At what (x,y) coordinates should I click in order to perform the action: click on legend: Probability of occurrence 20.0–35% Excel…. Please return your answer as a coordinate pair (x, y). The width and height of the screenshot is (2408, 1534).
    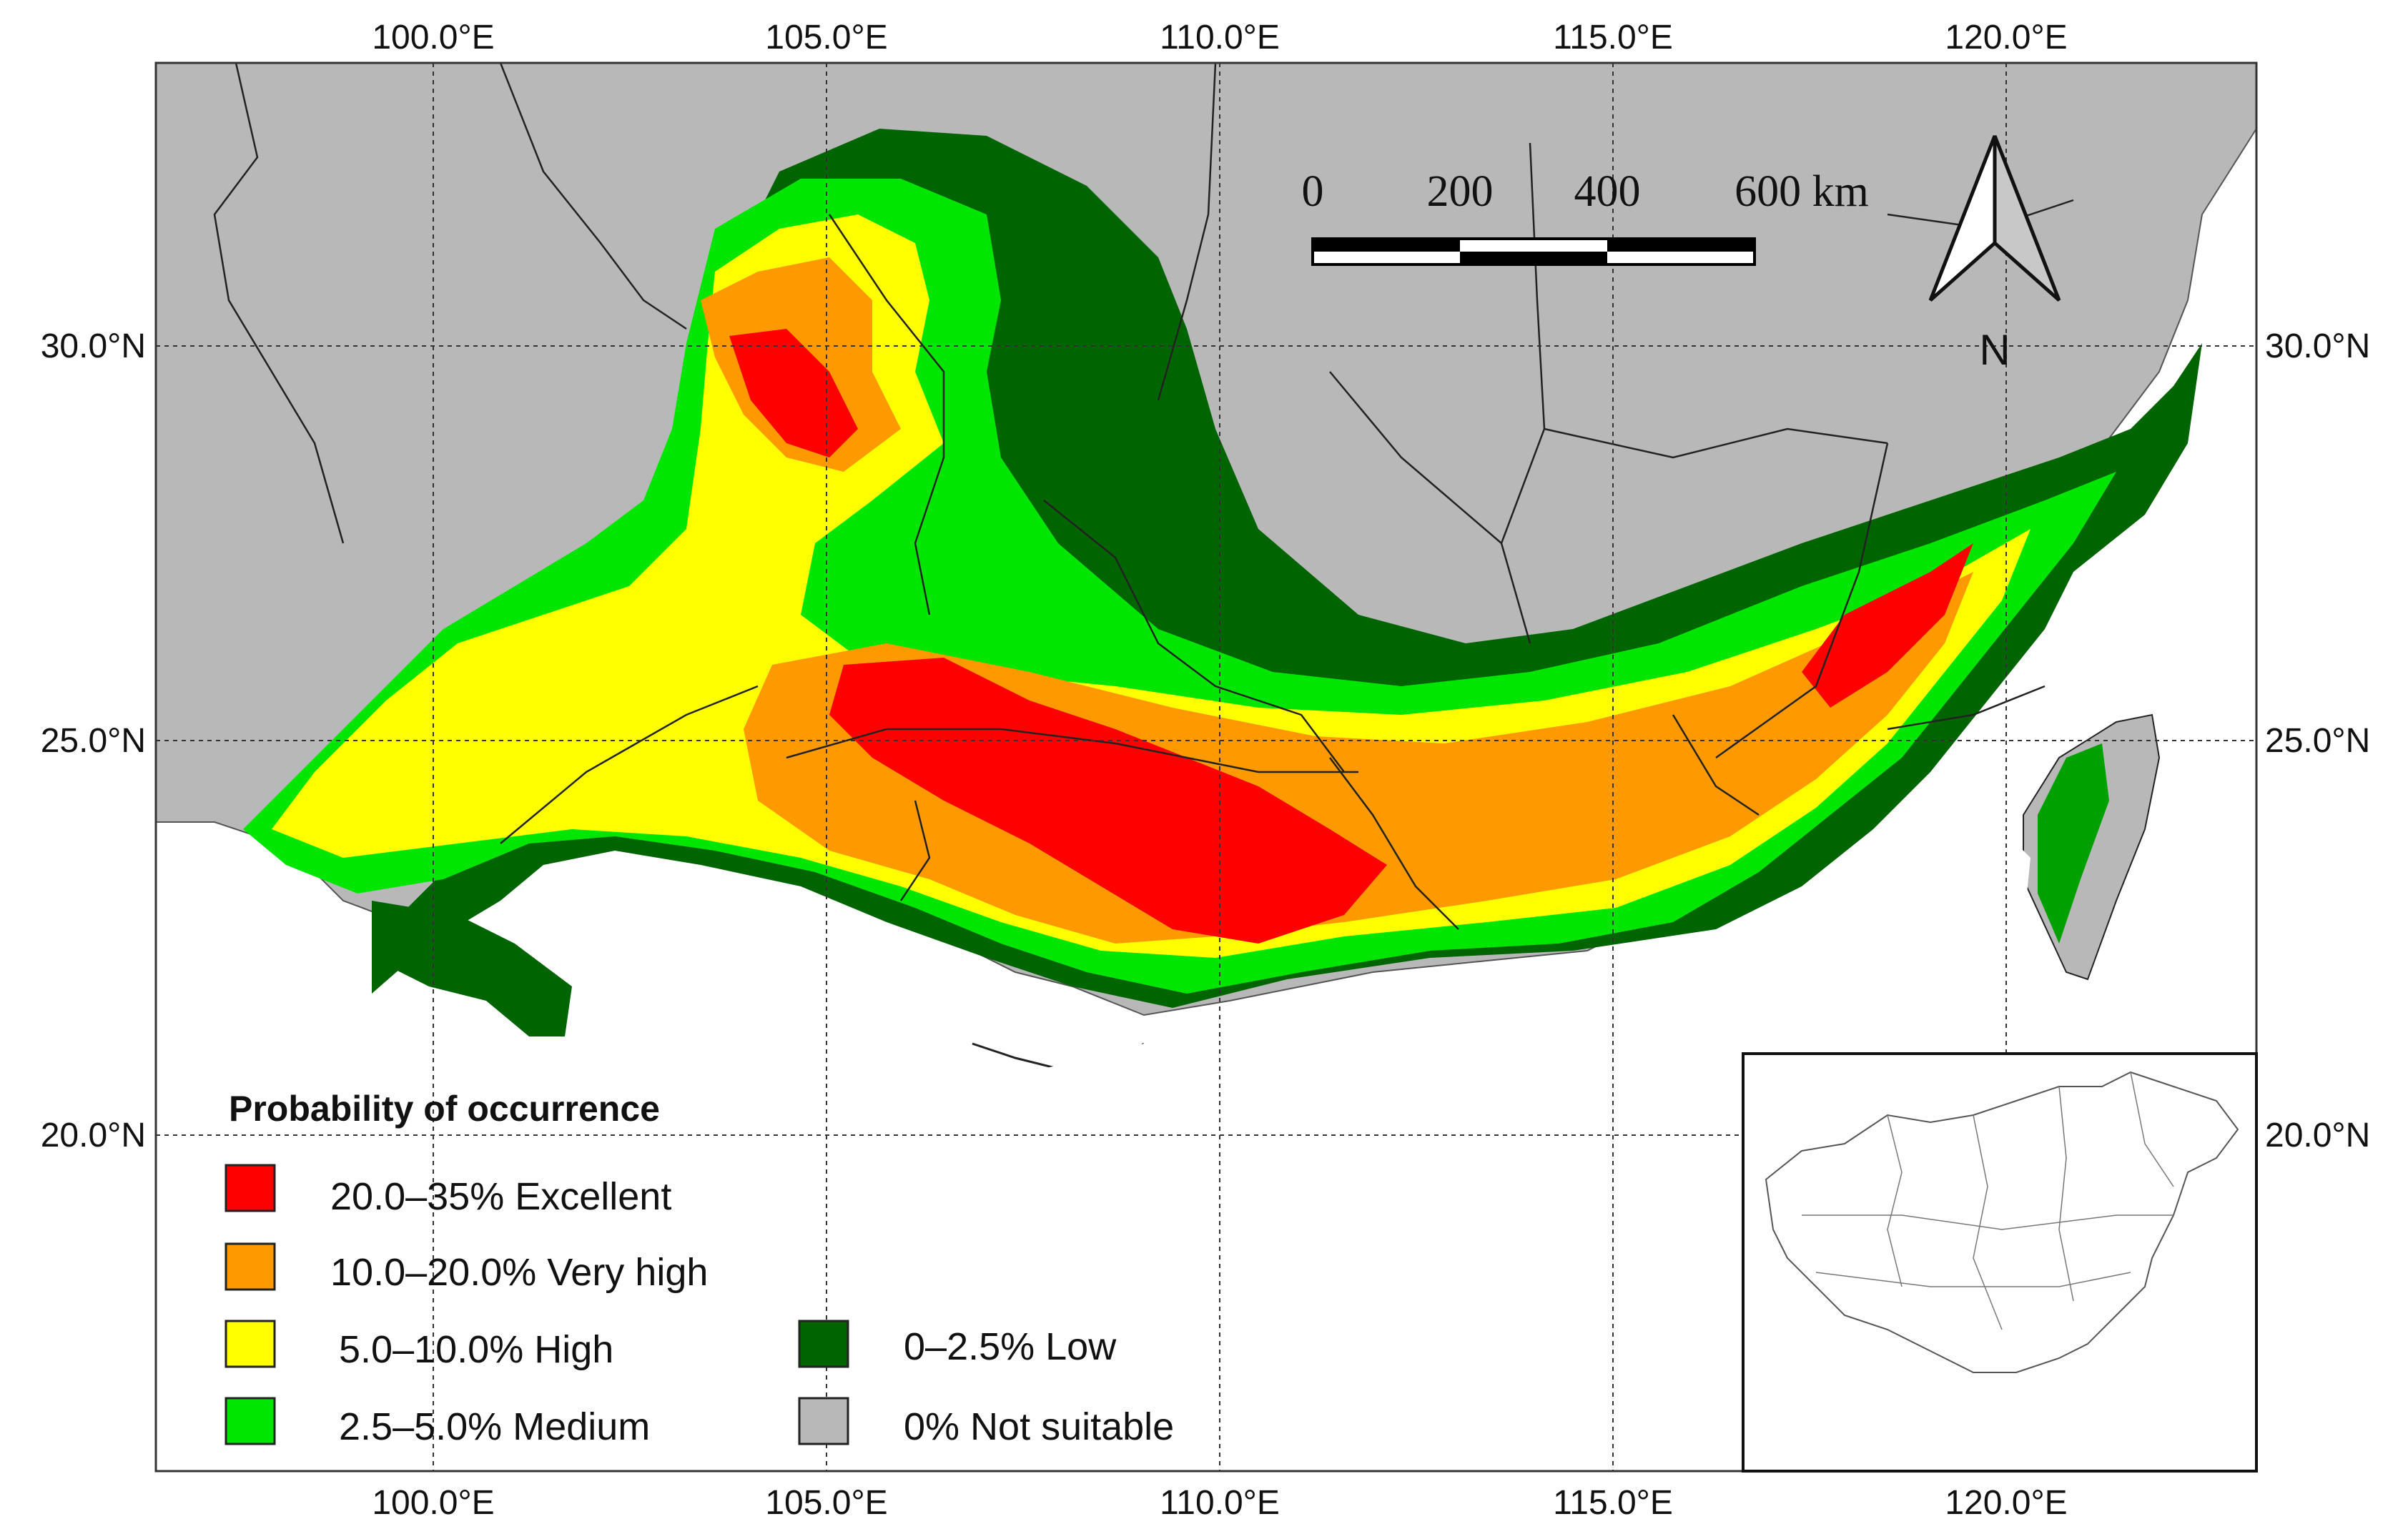
    Looking at the image, I should click on (699, 1268).